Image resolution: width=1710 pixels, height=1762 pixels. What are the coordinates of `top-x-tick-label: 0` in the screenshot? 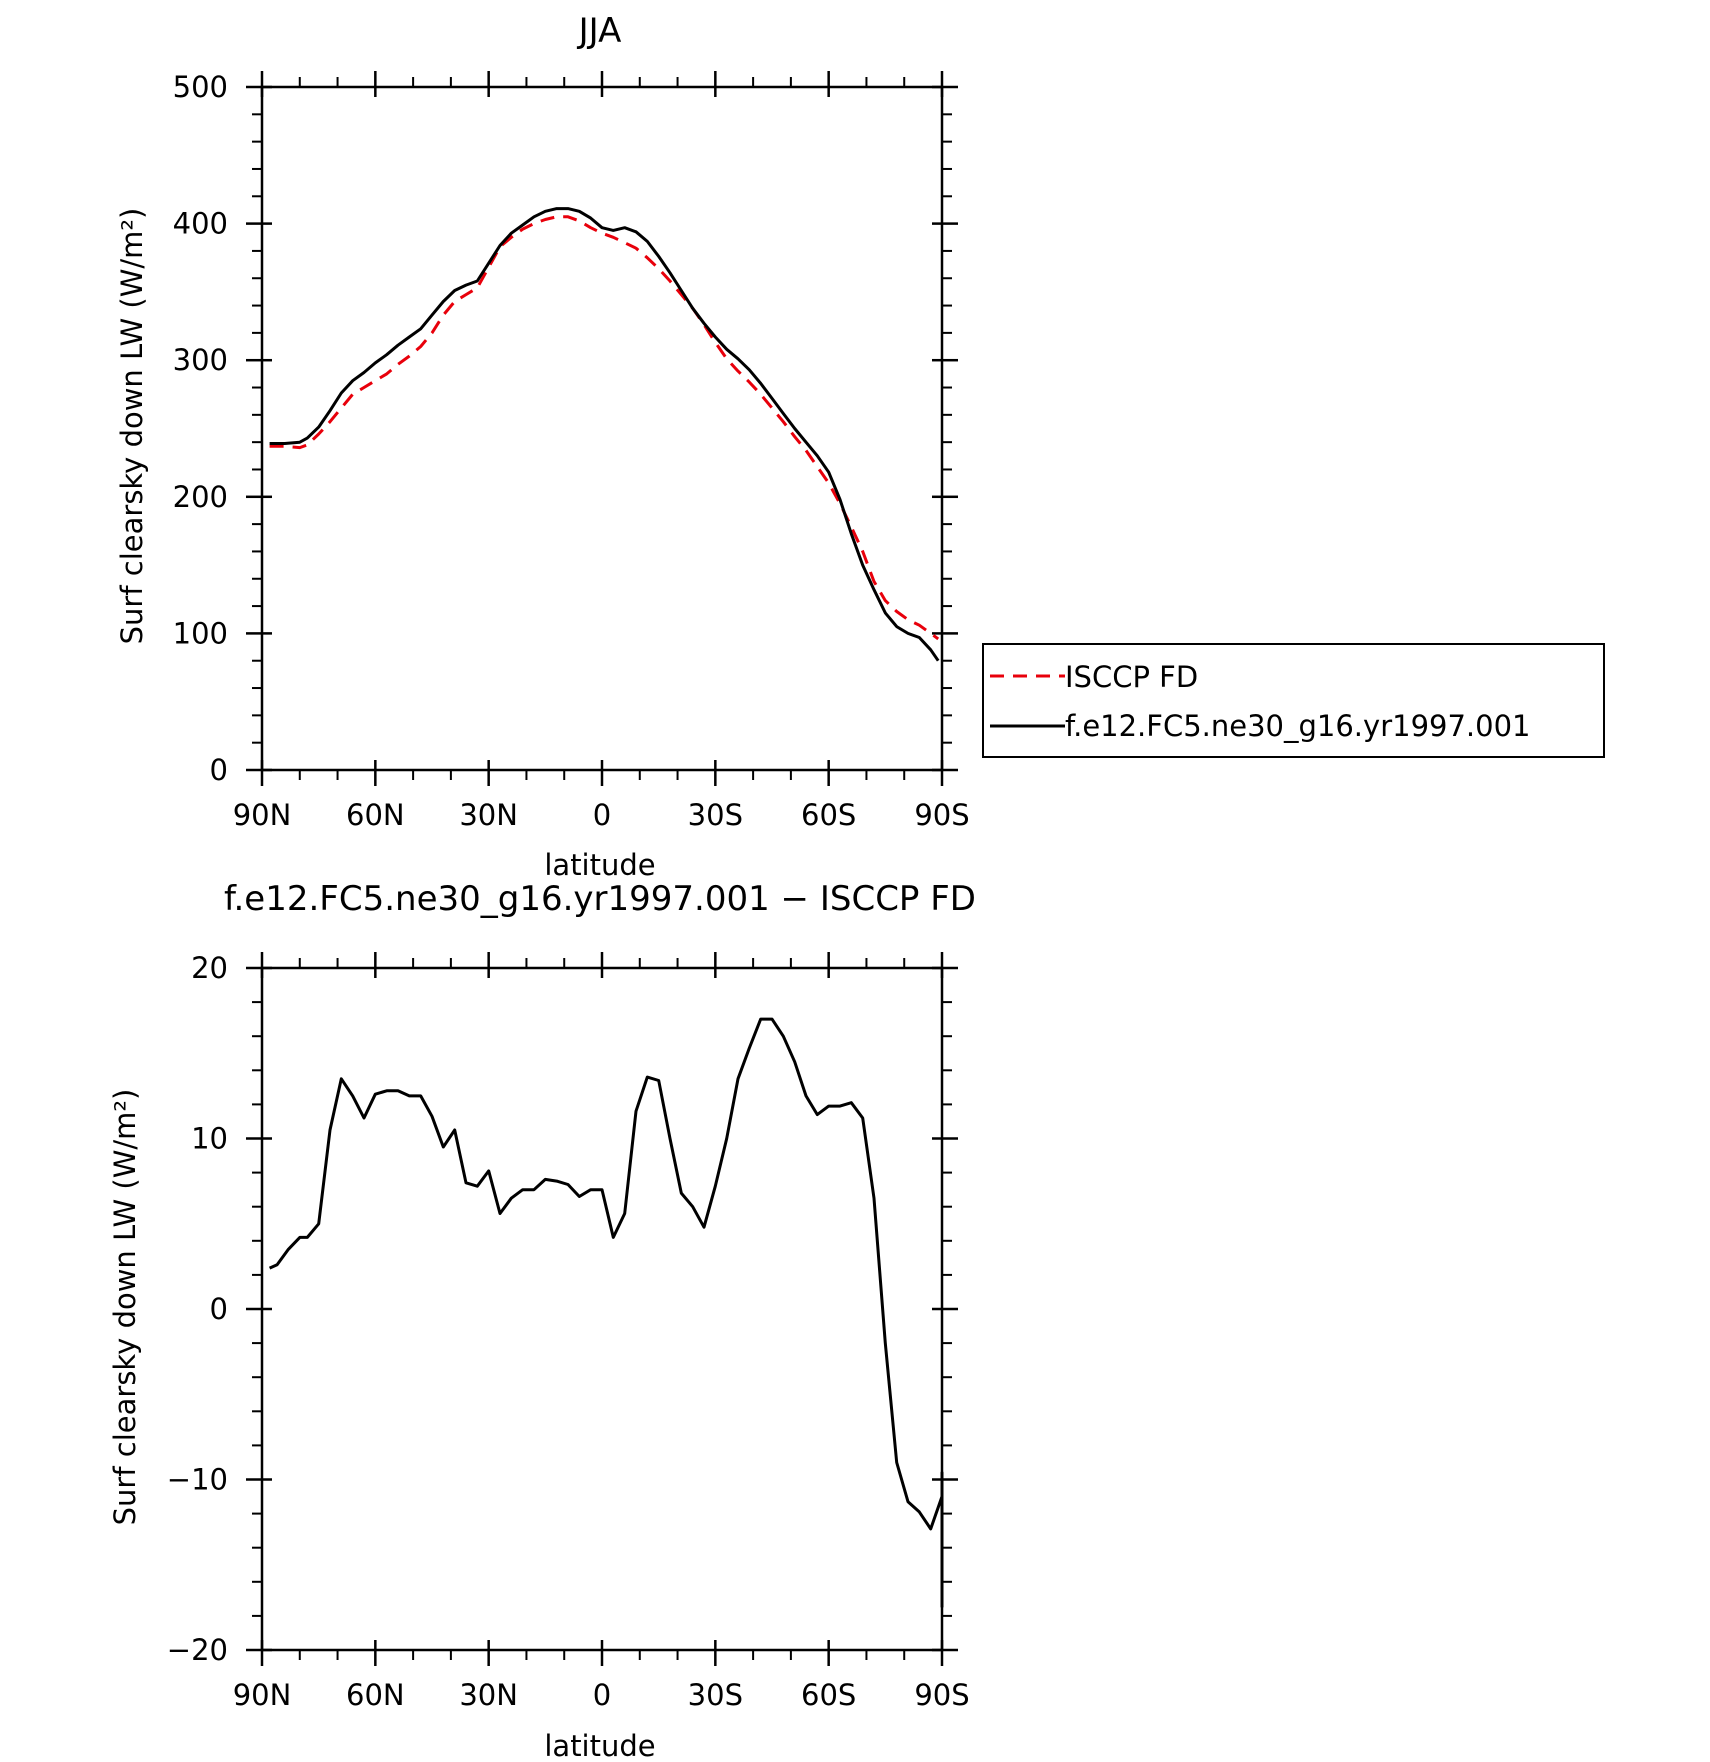 It's located at (602, 815).